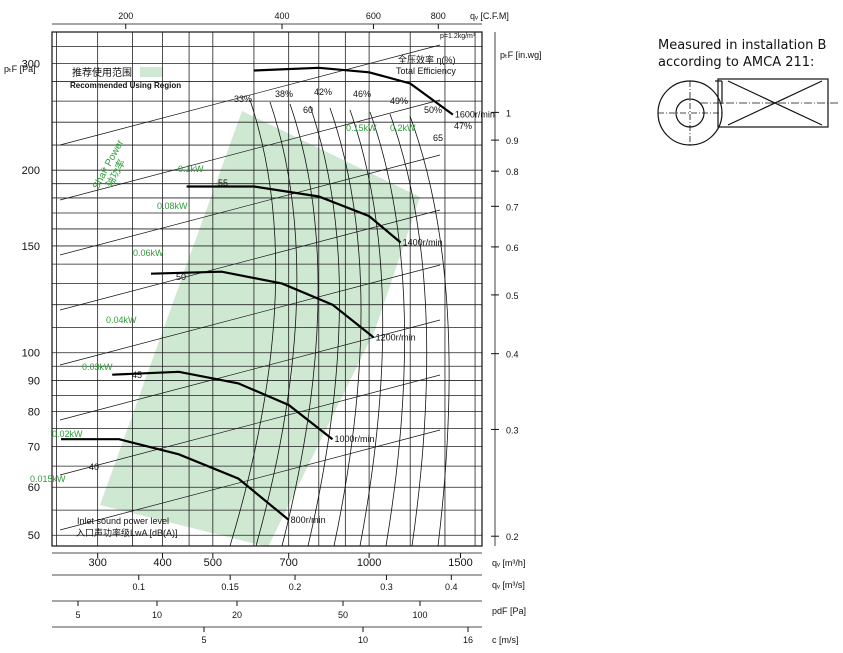  I want to click on shaft-power-label: 0.08kW, so click(172, 206).